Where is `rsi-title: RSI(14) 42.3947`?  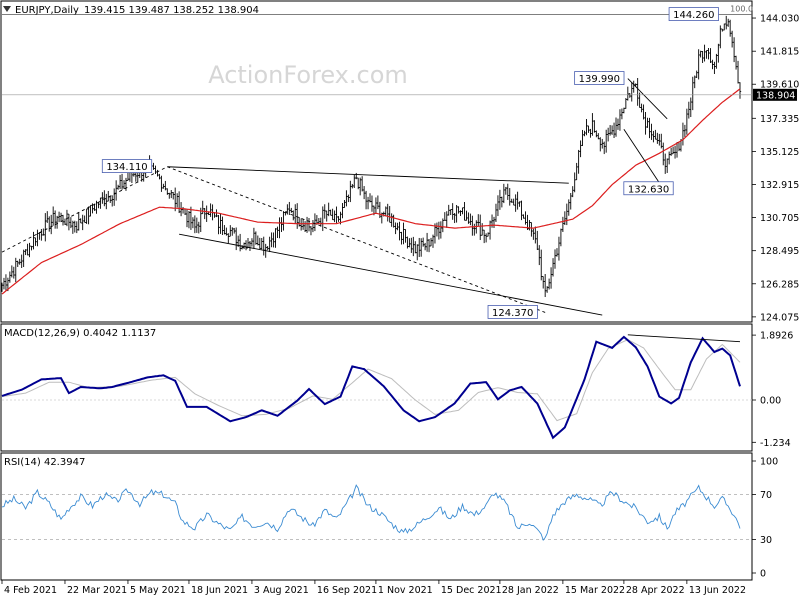 rsi-title: RSI(14) 42.3947 is located at coordinates (44, 462).